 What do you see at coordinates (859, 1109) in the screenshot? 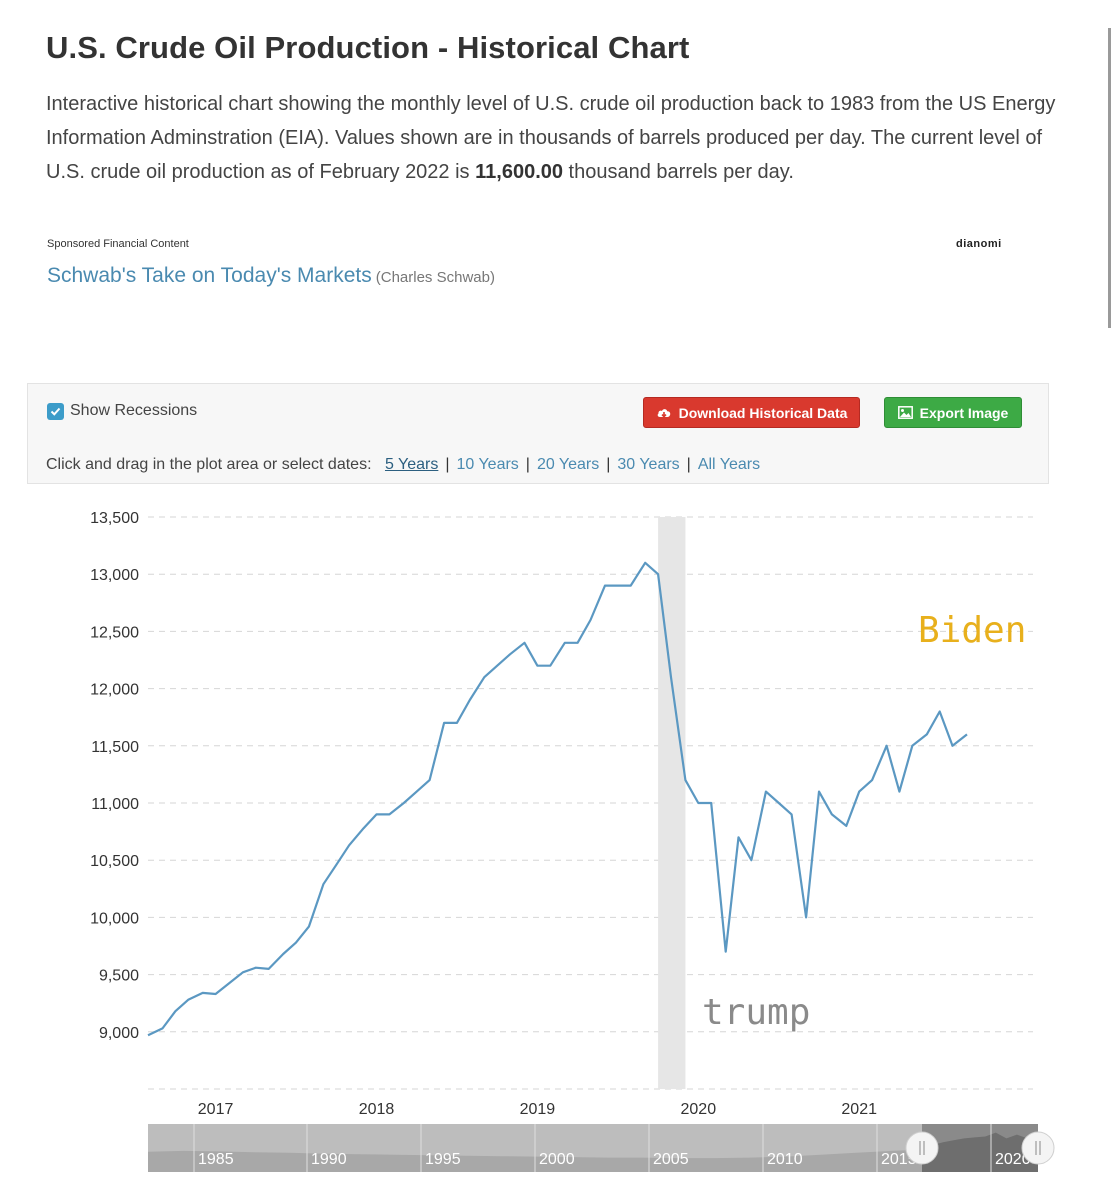
I see `x-tick-label: 2021` at bounding box center [859, 1109].